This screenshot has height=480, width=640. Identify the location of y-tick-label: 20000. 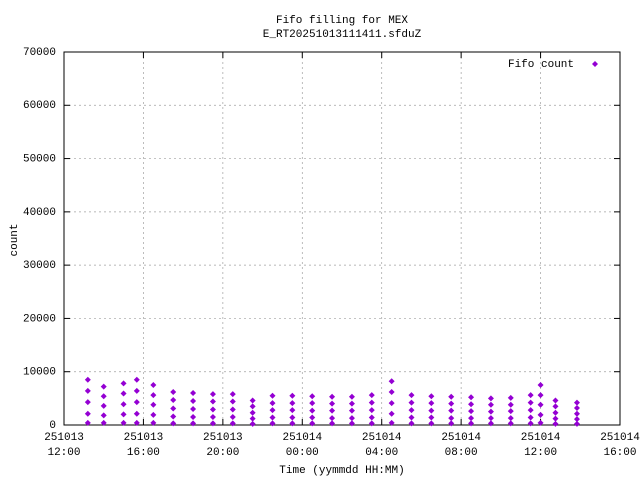
(39, 319).